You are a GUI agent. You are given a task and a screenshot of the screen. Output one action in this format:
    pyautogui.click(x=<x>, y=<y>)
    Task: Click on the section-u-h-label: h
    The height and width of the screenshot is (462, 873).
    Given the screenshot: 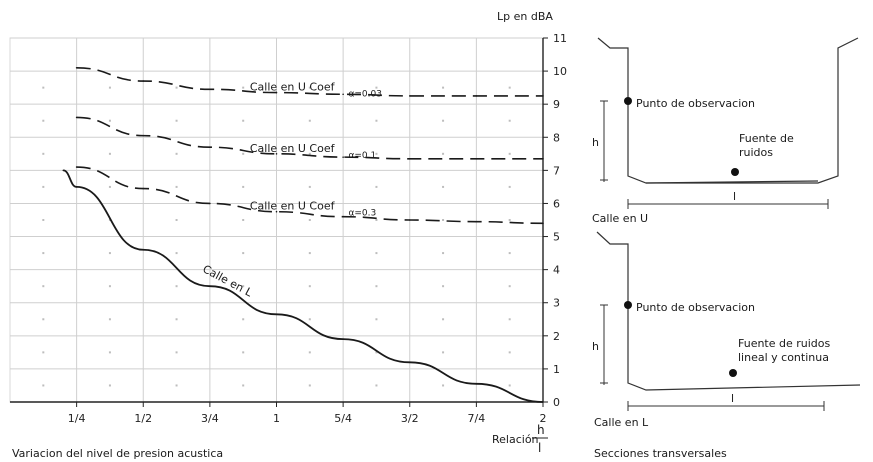 What is the action you would take?
    pyautogui.click(x=595, y=142)
    